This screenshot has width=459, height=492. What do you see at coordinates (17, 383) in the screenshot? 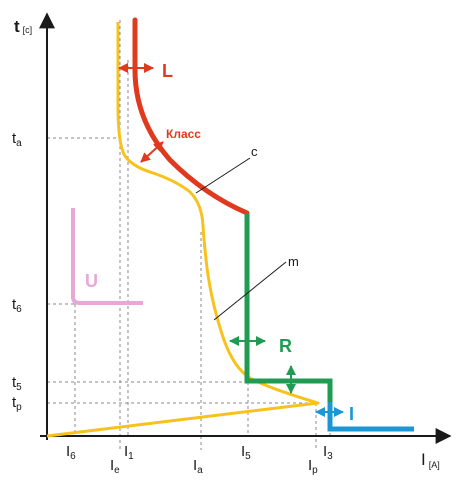
I see `tick-t5: t5` at bounding box center [17, 383].